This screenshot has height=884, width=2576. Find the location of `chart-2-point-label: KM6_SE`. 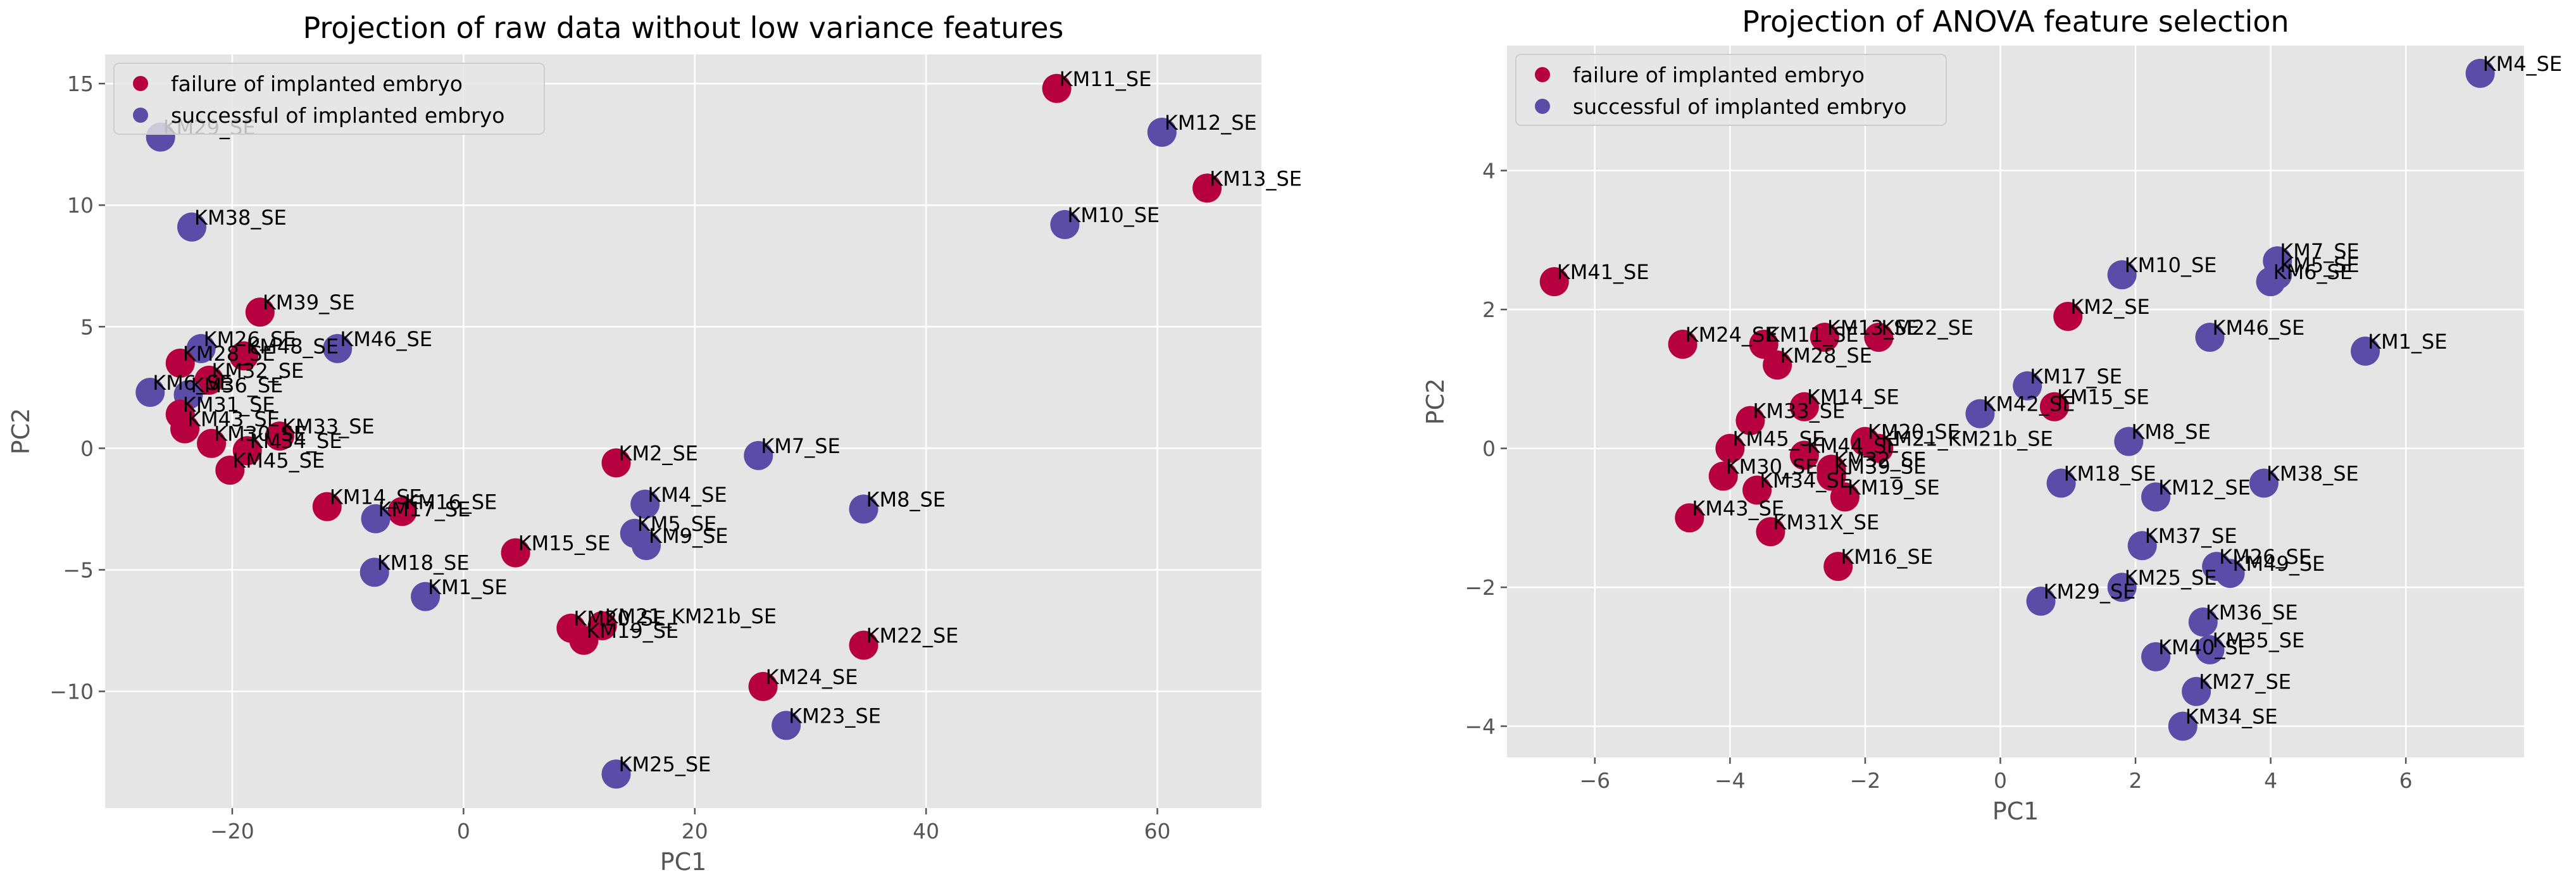

chart-2-point-label: KM6_SE is located at coordinates (2313, 272).